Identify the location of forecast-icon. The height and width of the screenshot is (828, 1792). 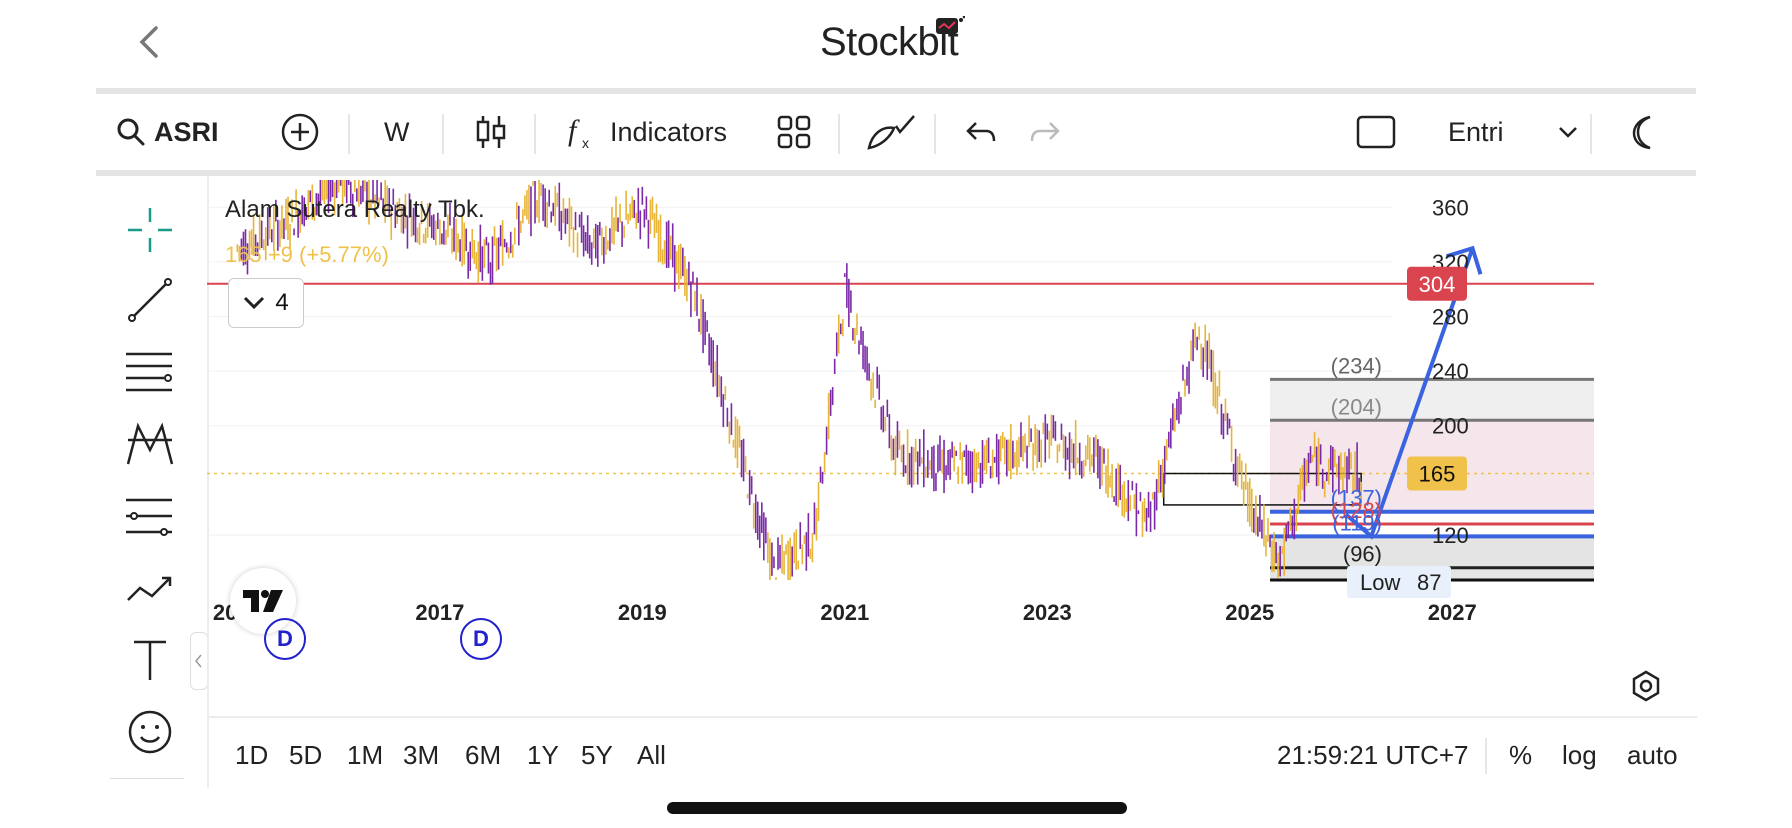
(149, 517).